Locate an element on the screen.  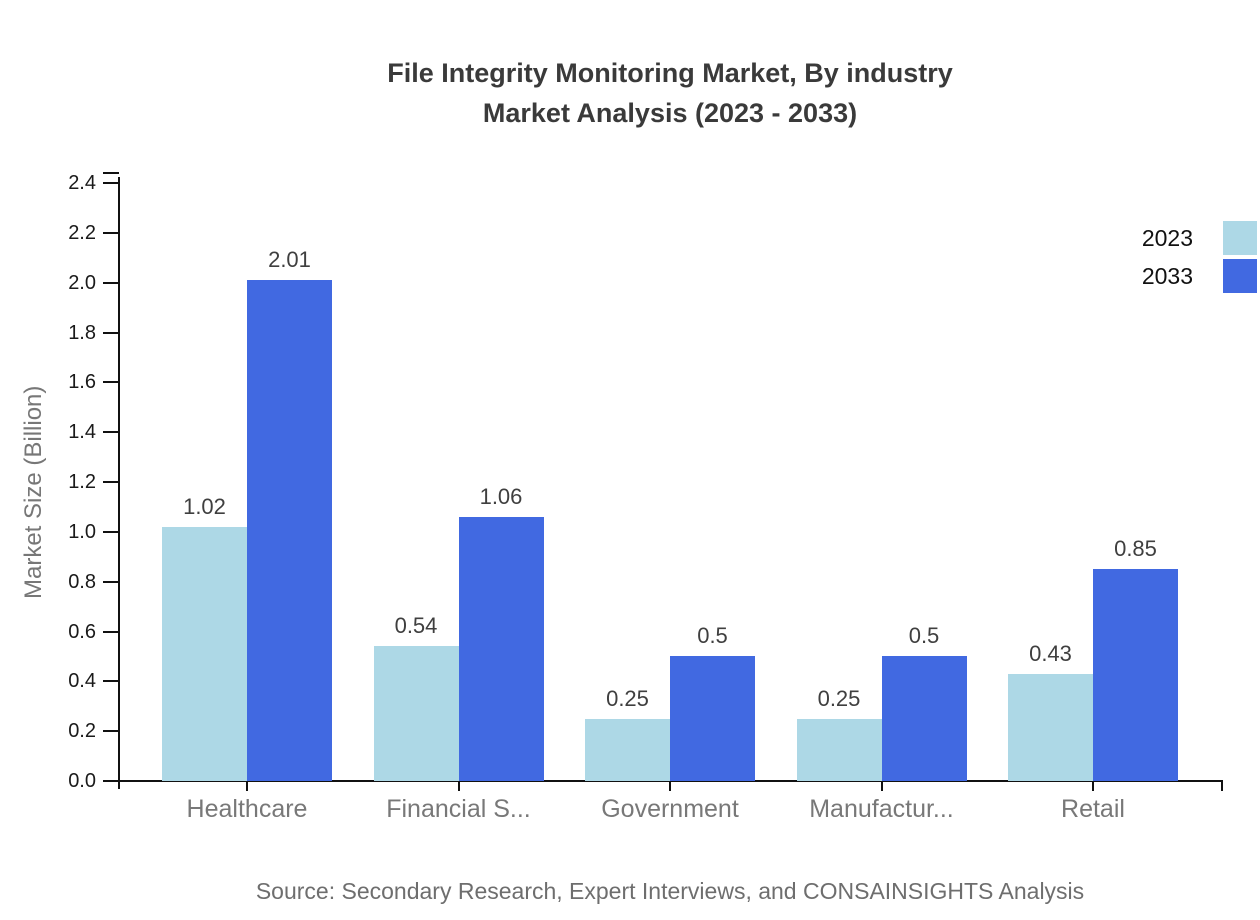
y-axis-line is located at coordinates (119, 483).